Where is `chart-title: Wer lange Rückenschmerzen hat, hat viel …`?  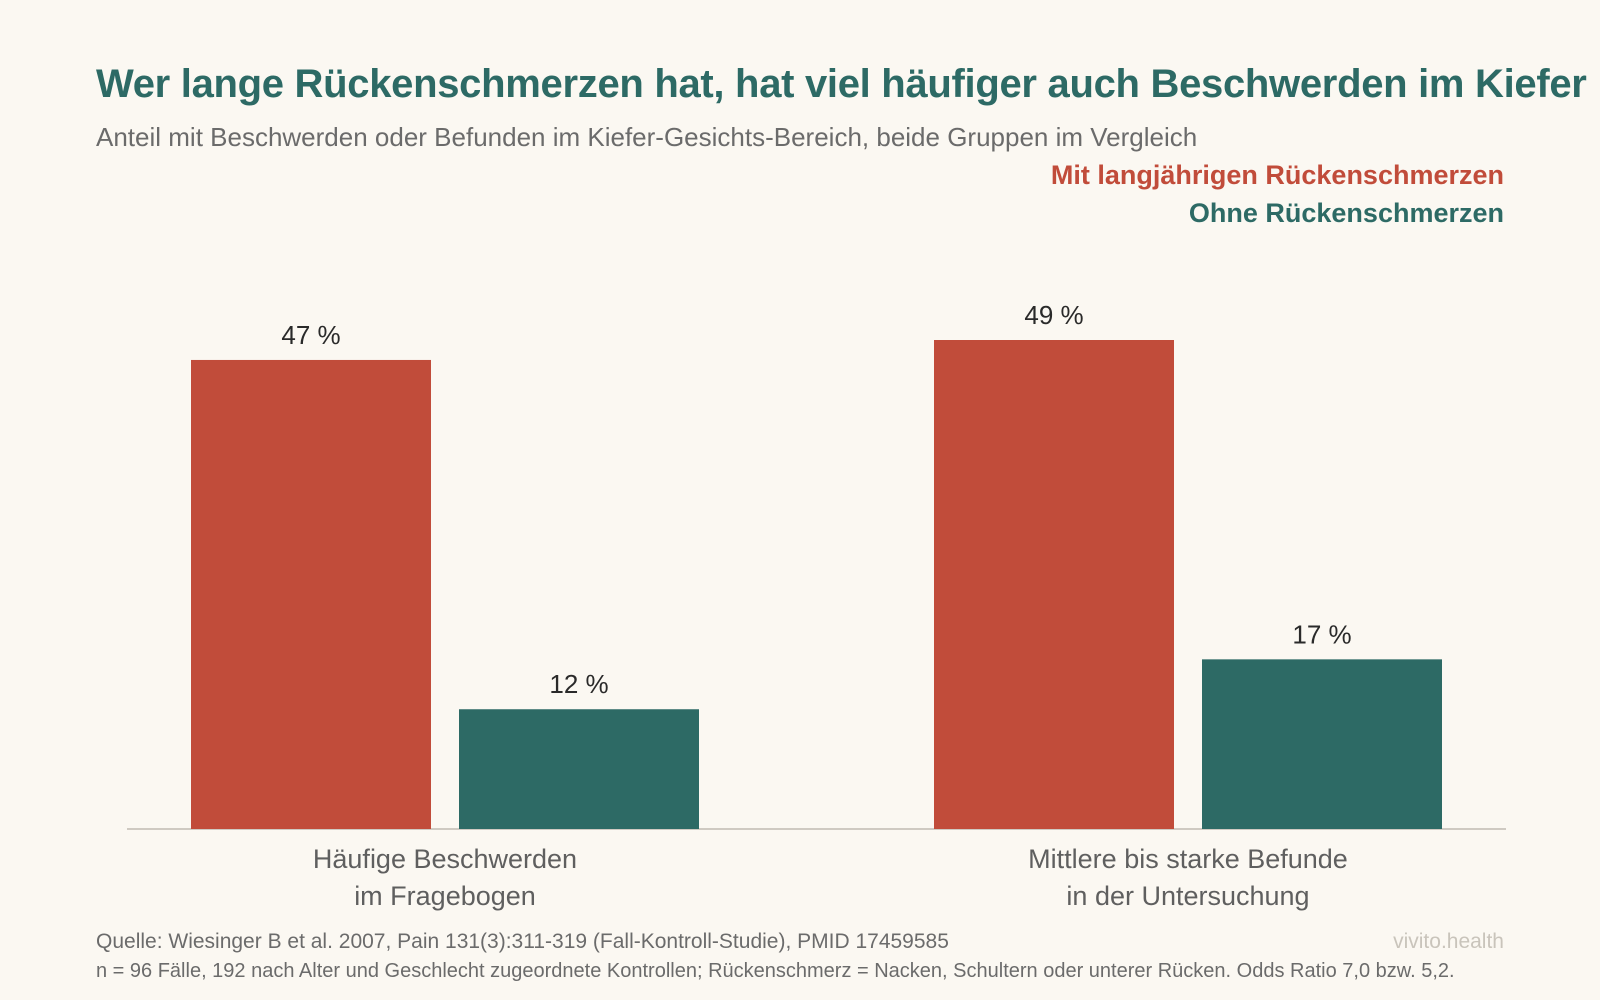
chart-title: Wer lange Rückenschmerzen hat, hat viel … is located at coordinates (841, 84).